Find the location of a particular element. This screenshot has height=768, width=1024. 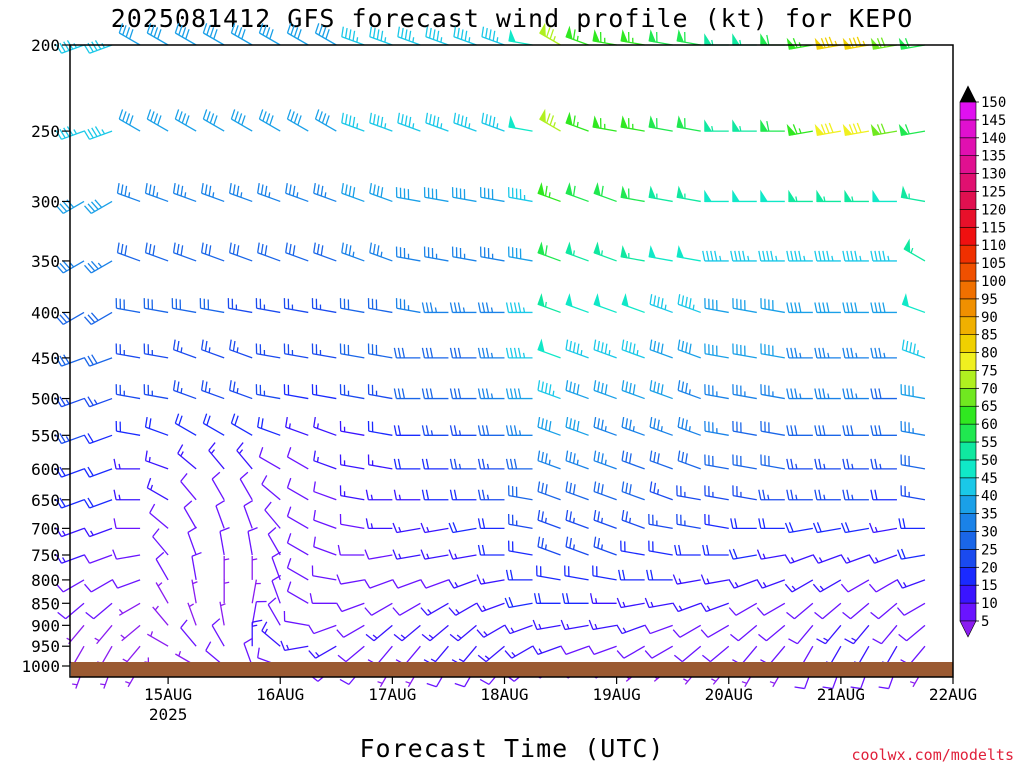

colorbar-label: 60 is located at coordinates (989, 425).